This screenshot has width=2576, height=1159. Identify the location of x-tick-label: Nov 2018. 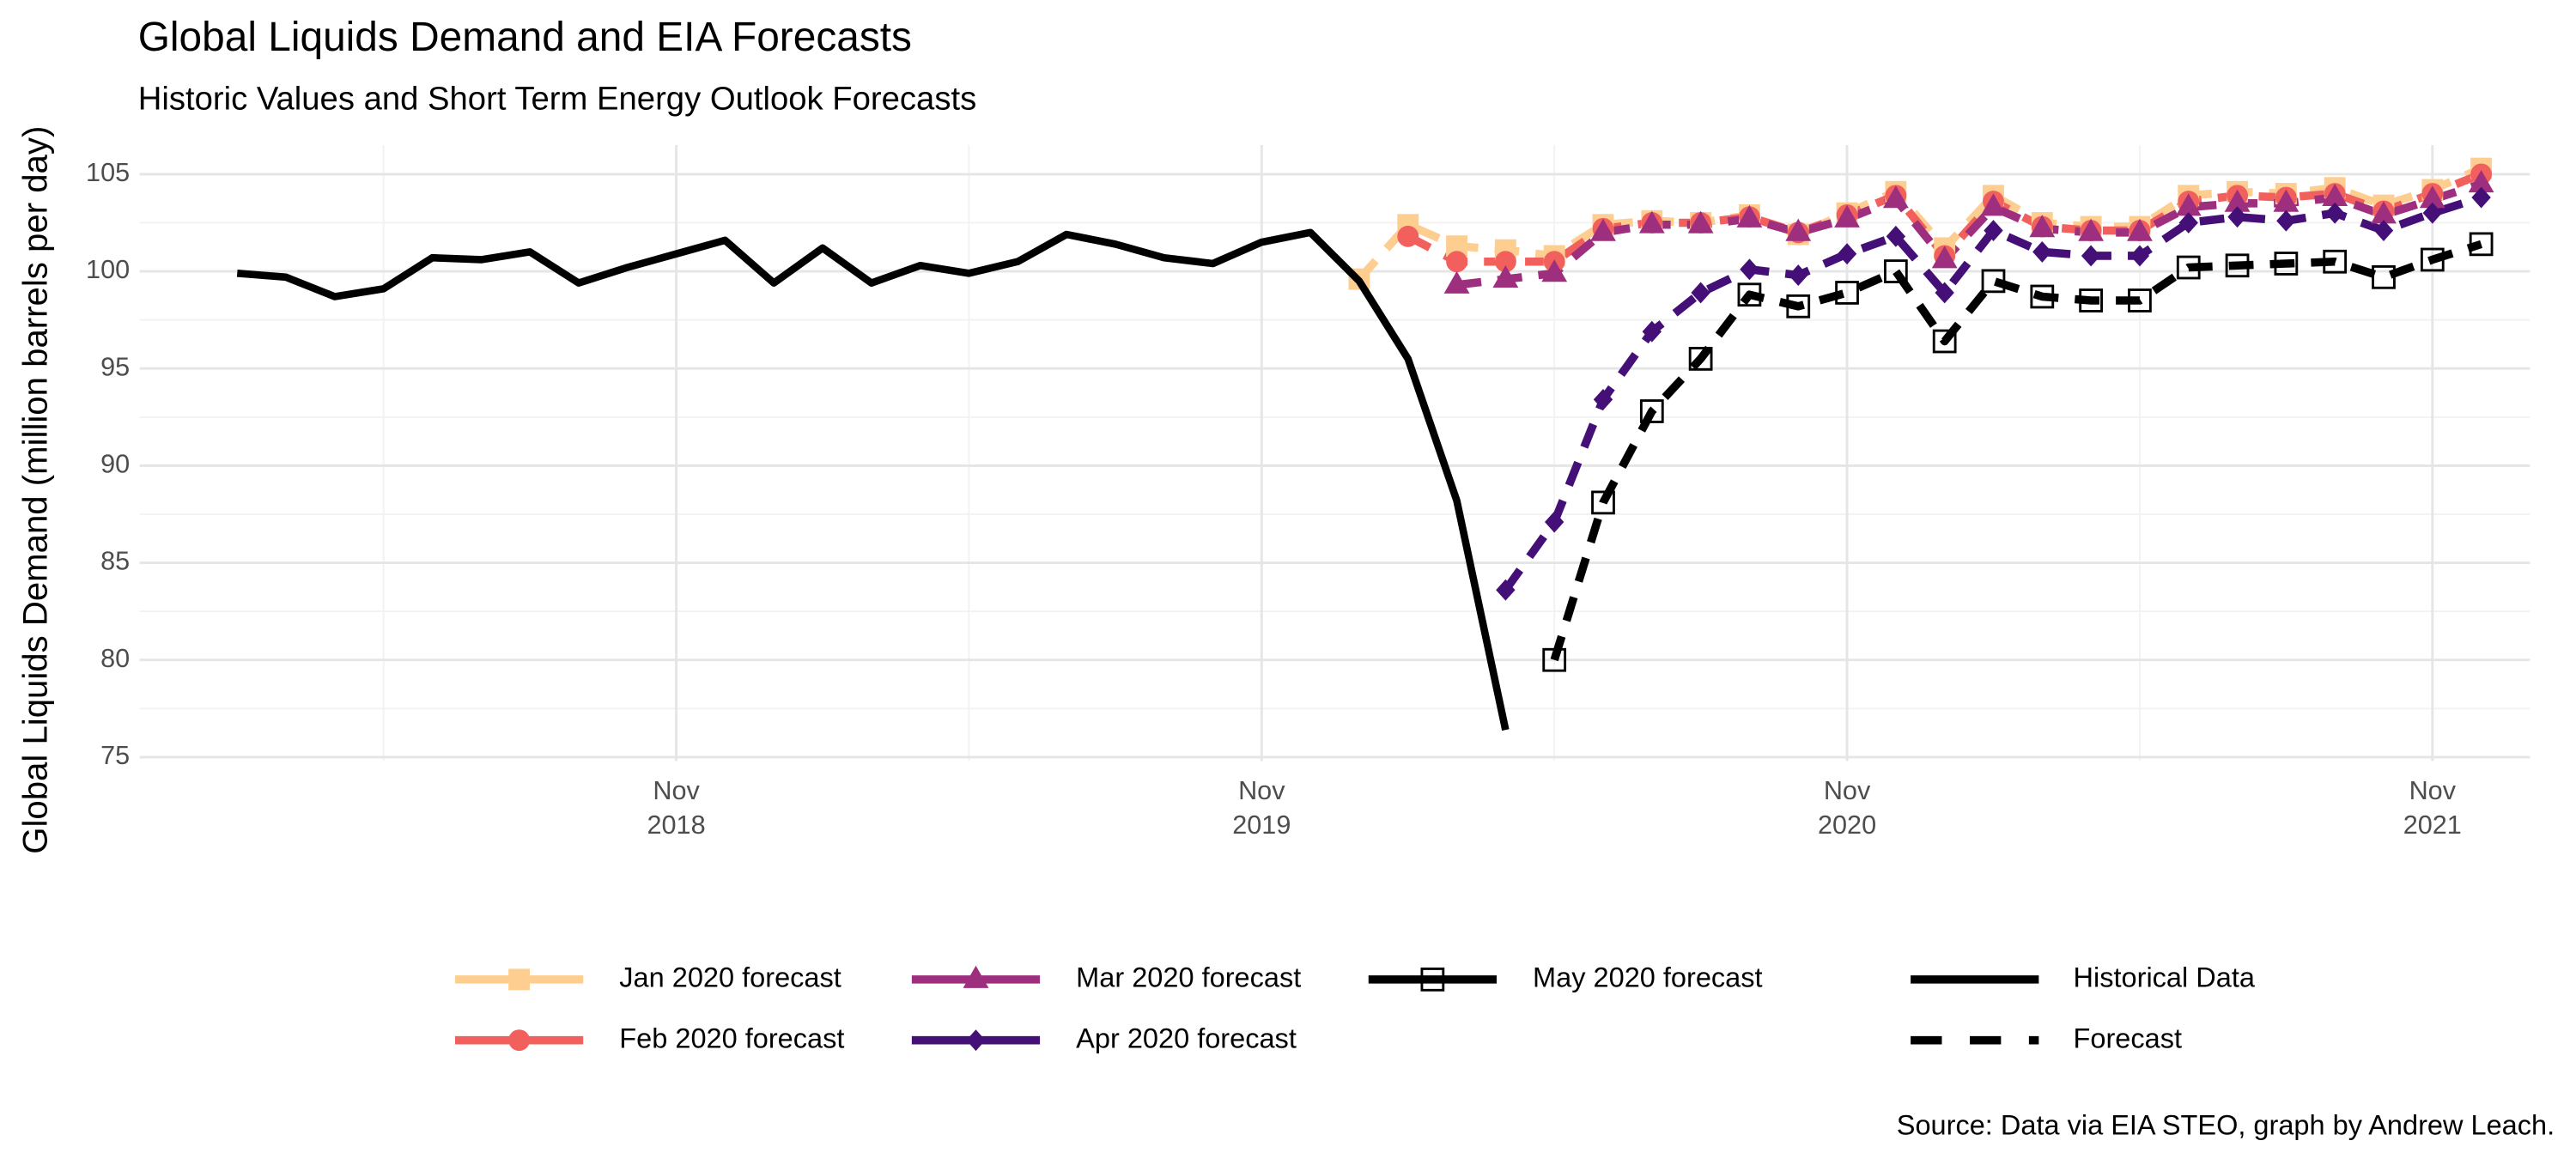
(676, 808).